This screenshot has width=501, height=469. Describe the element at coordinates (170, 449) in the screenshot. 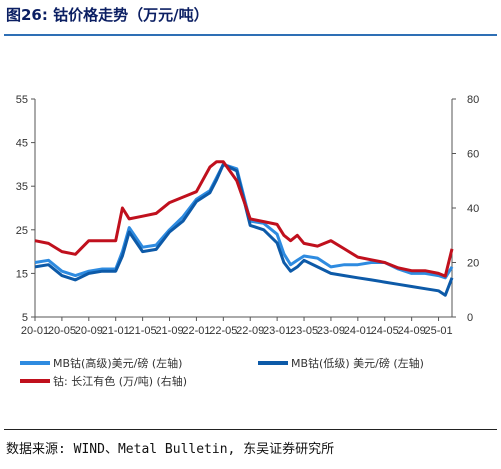

I see `source-note: 数据来源: WIND、Metal Bulletin, 东吴证券研究所` at that location.